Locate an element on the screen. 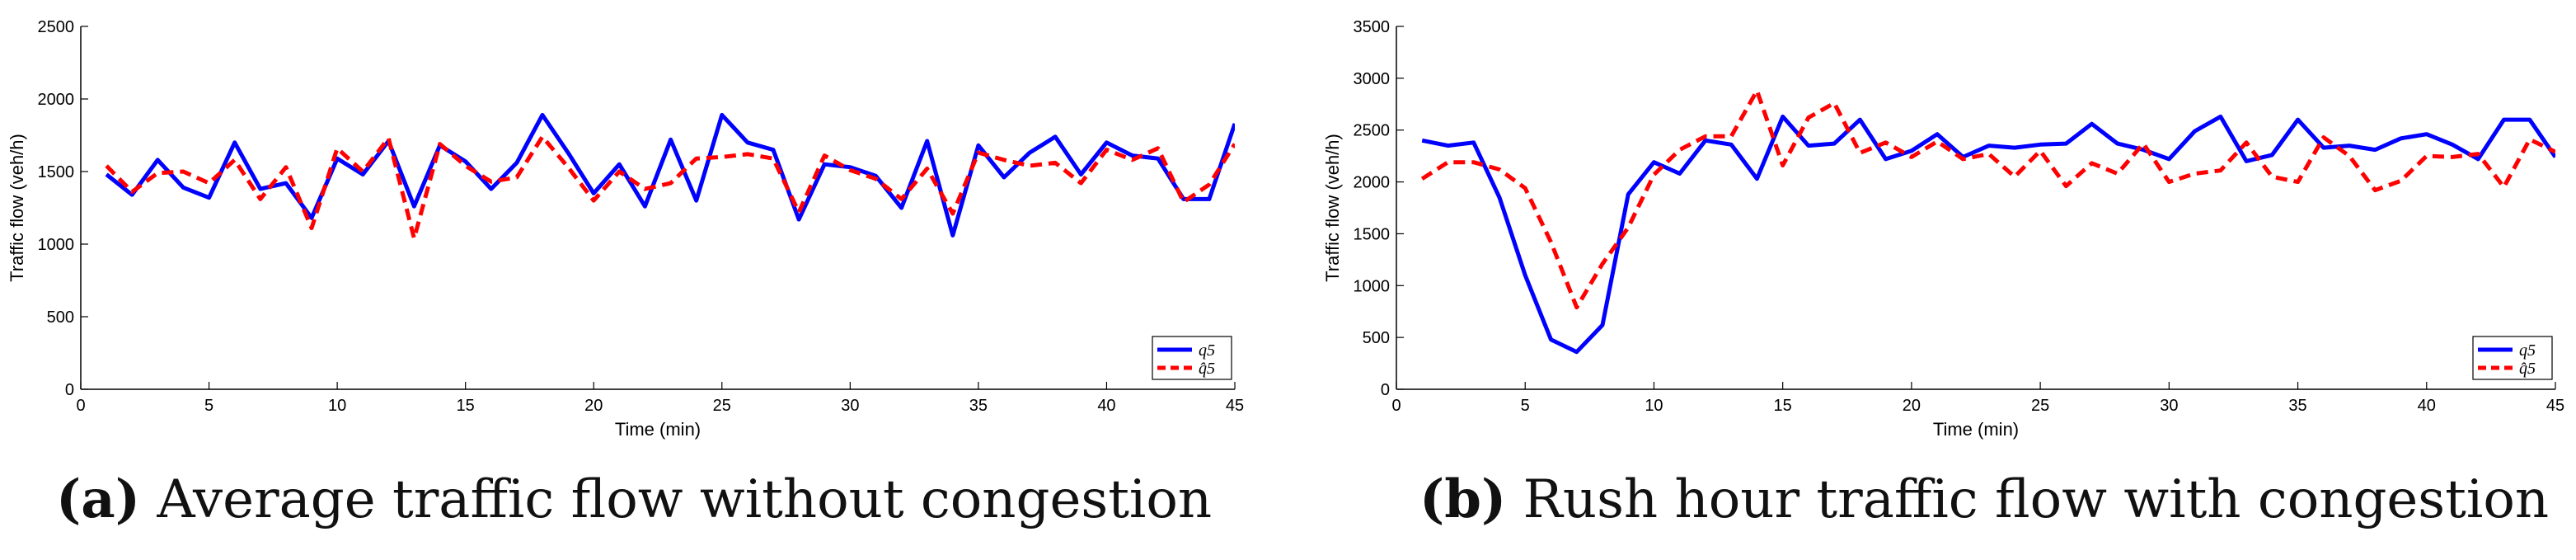 This screenshot has height=560, width=2576. caption-a-text: Average traffic flow without congestion is located at coordinates (685, 499).